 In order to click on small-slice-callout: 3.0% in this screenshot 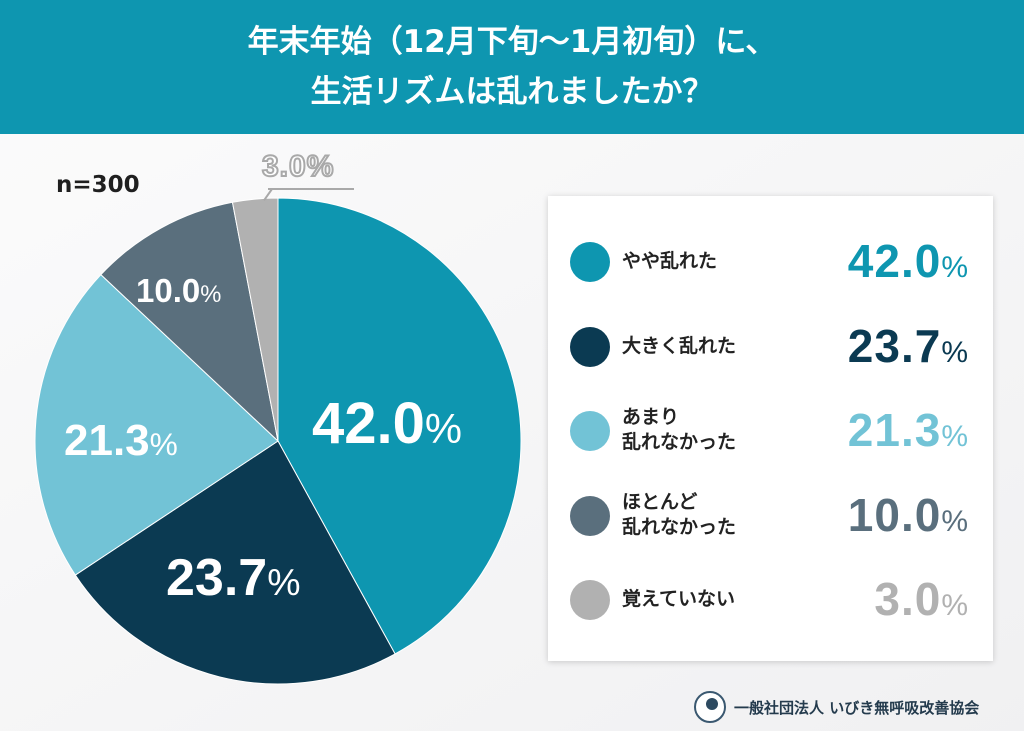, I will do `click(298, 166)`.